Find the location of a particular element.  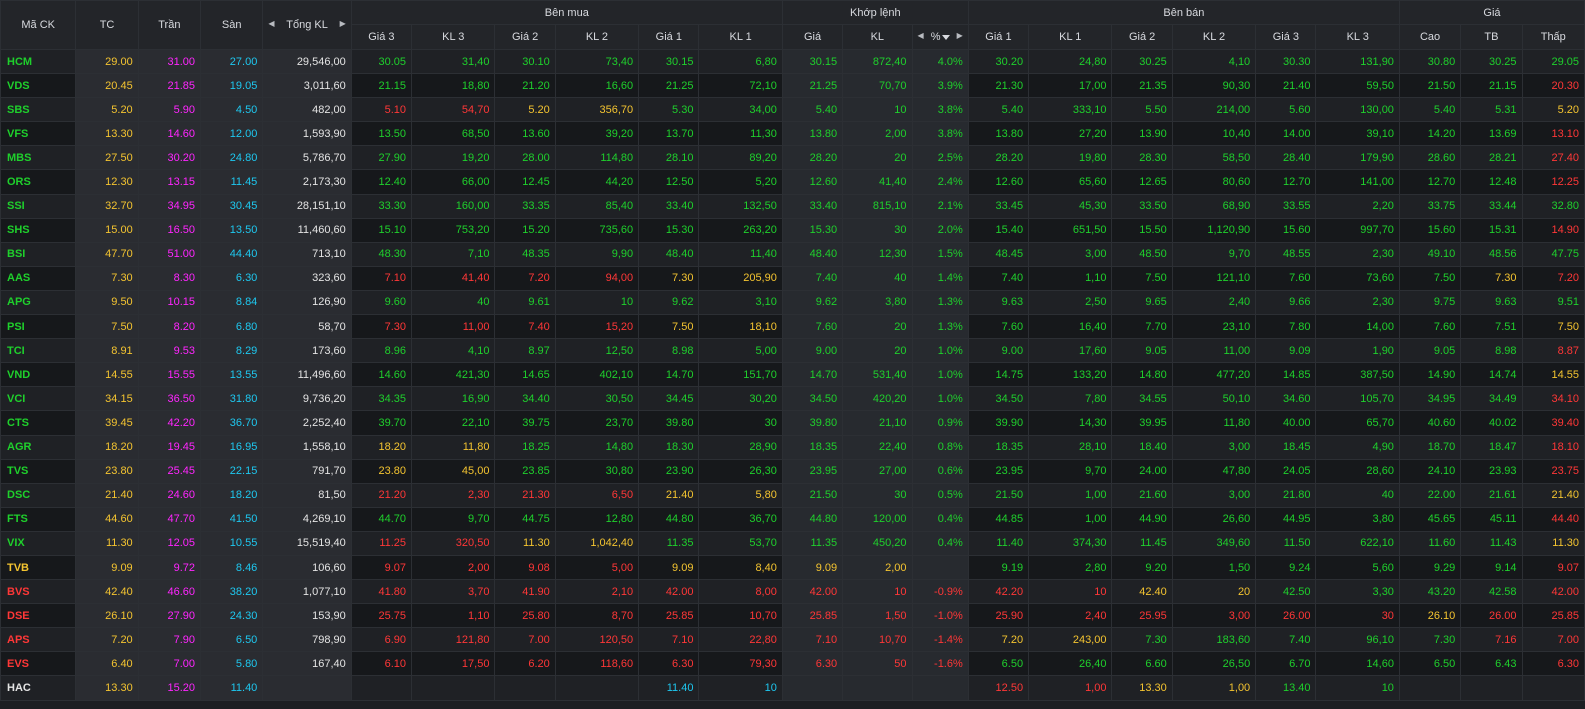

cell-ask2: 30.25 is located at coordinates (1142, 61).